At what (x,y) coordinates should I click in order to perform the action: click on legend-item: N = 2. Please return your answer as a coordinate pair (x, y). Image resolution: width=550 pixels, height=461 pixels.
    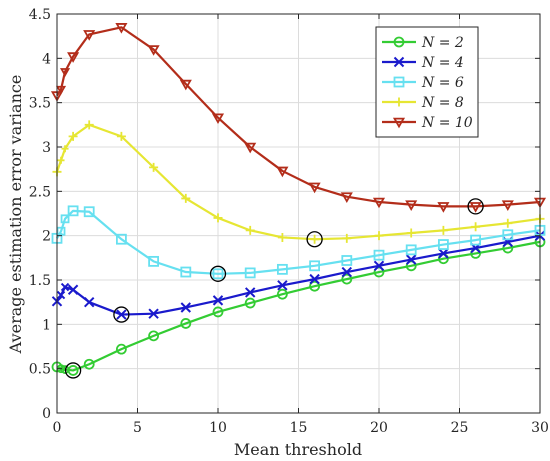
    Looking at the image, I should click on (423, 43).